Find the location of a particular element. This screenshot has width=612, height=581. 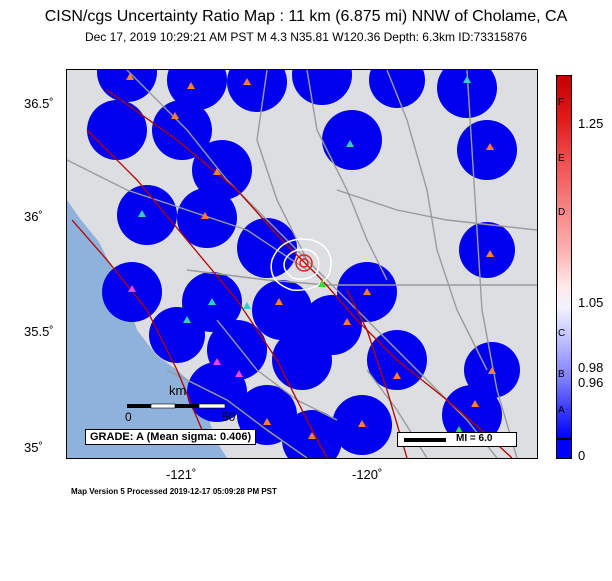

colorbar-letter-f: F is located at coordinates (561, 102).